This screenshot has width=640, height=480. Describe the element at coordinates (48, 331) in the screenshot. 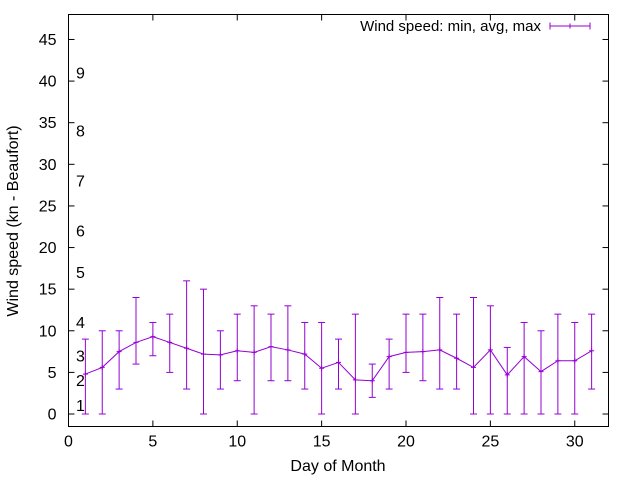

I see `y-tick-label: 10` at that location.